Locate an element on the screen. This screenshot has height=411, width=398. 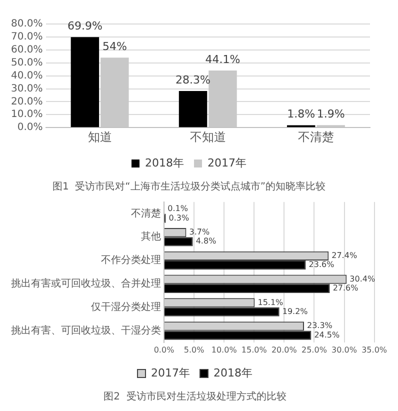
x-tick-label: 30.0% is located at coordinates (345, 349).